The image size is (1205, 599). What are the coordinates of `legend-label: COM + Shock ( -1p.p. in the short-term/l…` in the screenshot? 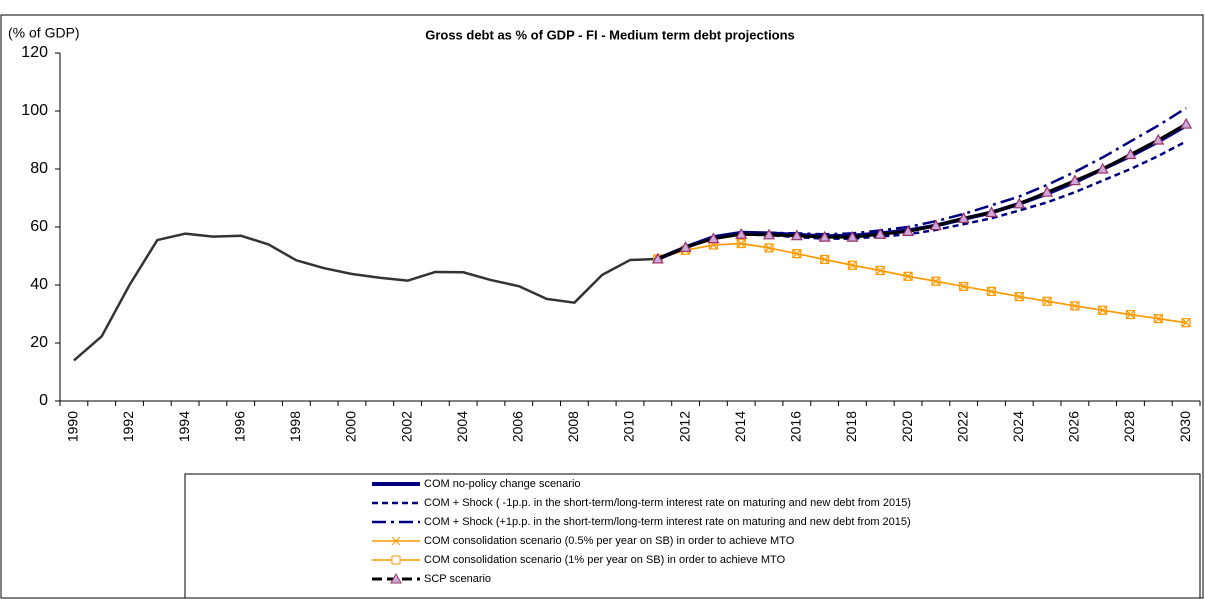 It's located at (667, 503).